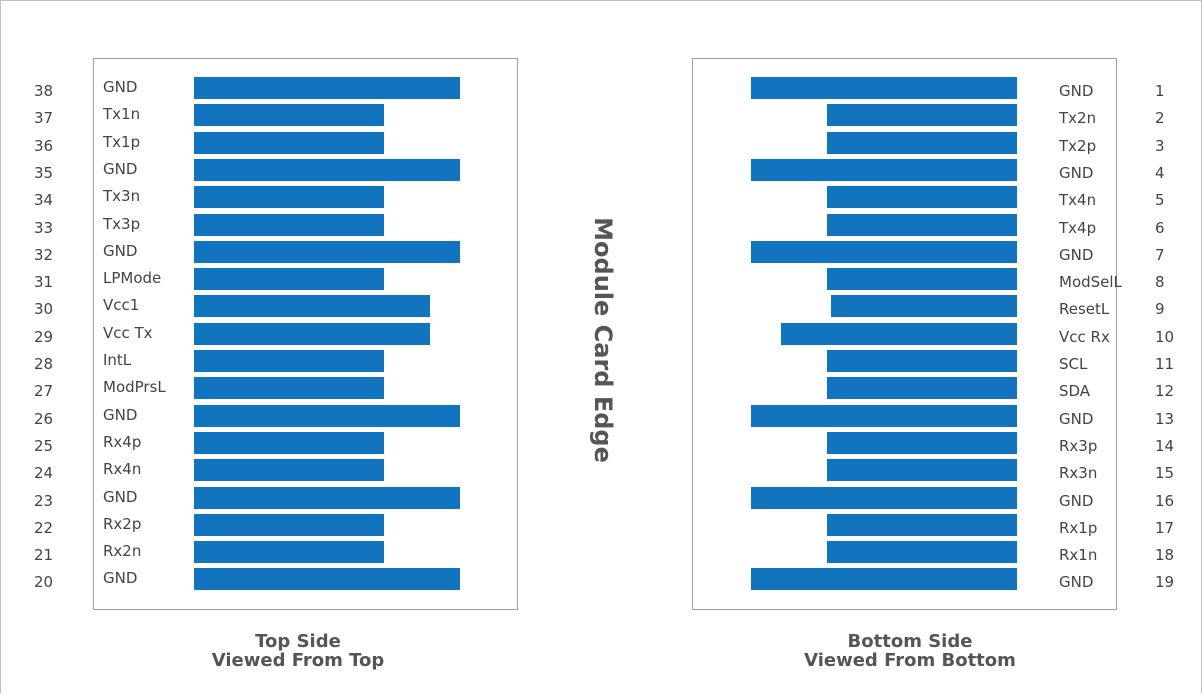 The width and height of the screenshot is (1202, 694). What do you see at coordinates (44, 200) in the screenshot?
I see `top-pin-number: 34` at bounding box center [44, 200].